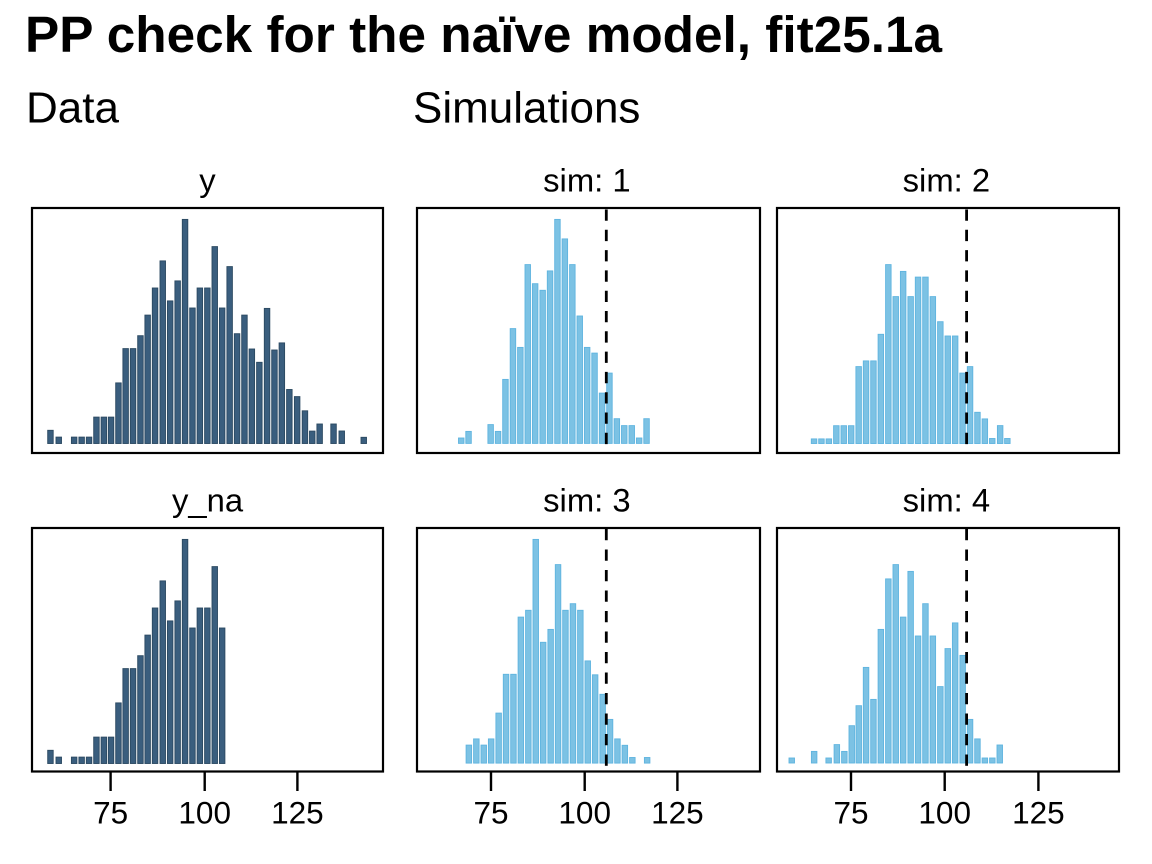 This screenshot has height=864, width=1152. What do you see at coordinates (526, 108) in the screenshot?
I see `svg-text: Simulations` at bounding box center [526, 108].